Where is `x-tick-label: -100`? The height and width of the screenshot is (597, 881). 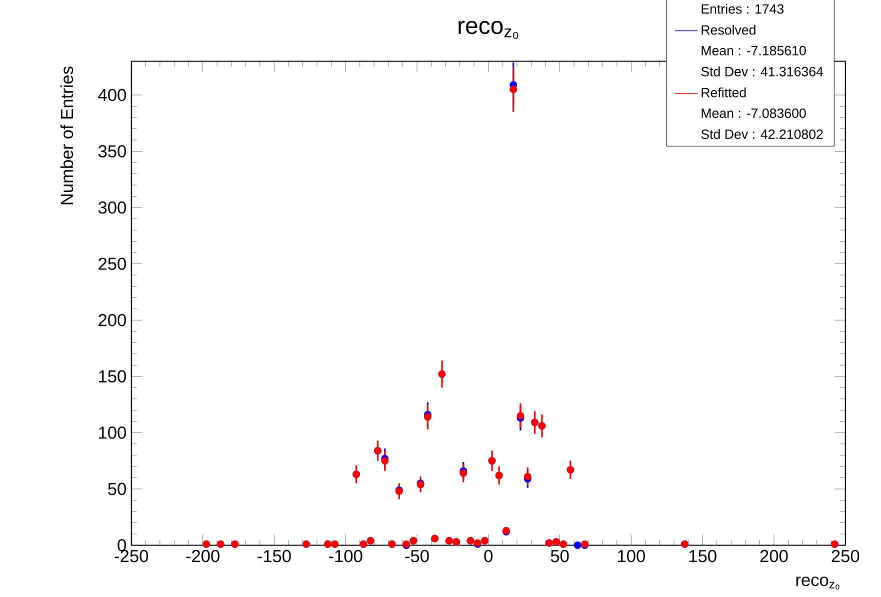 x-tick-label: -100 is located at coordinates (345, 556).